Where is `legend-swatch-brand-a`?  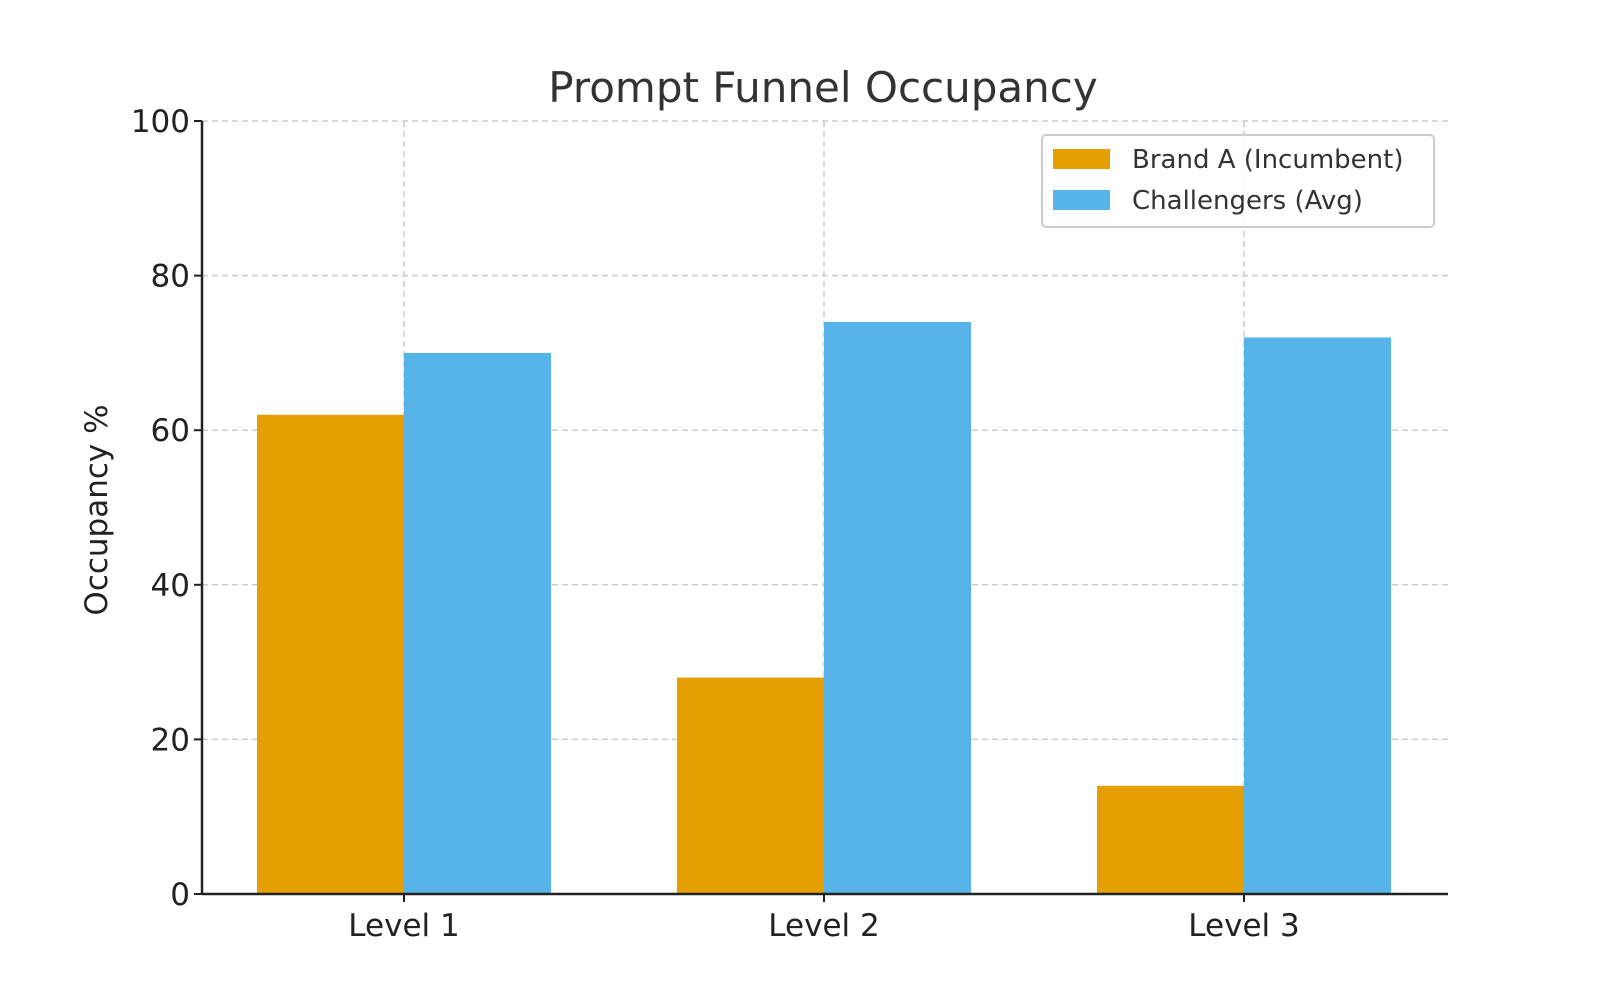 legend-swatch-brand-a is located at coordinates (1081, 159).